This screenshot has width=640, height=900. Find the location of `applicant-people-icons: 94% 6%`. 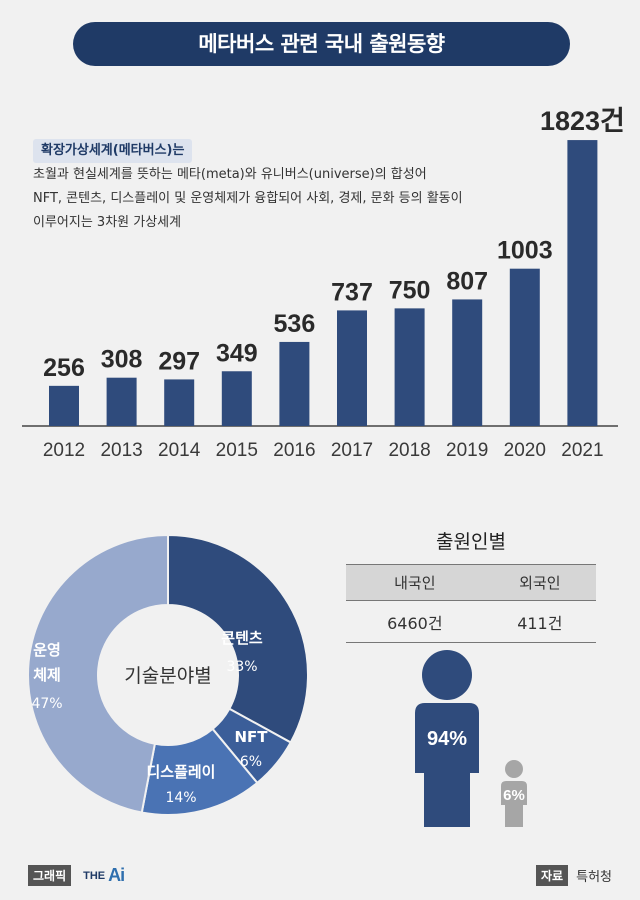

applicant-people-icons: 94% 6% is located at coordinates (471, 738).